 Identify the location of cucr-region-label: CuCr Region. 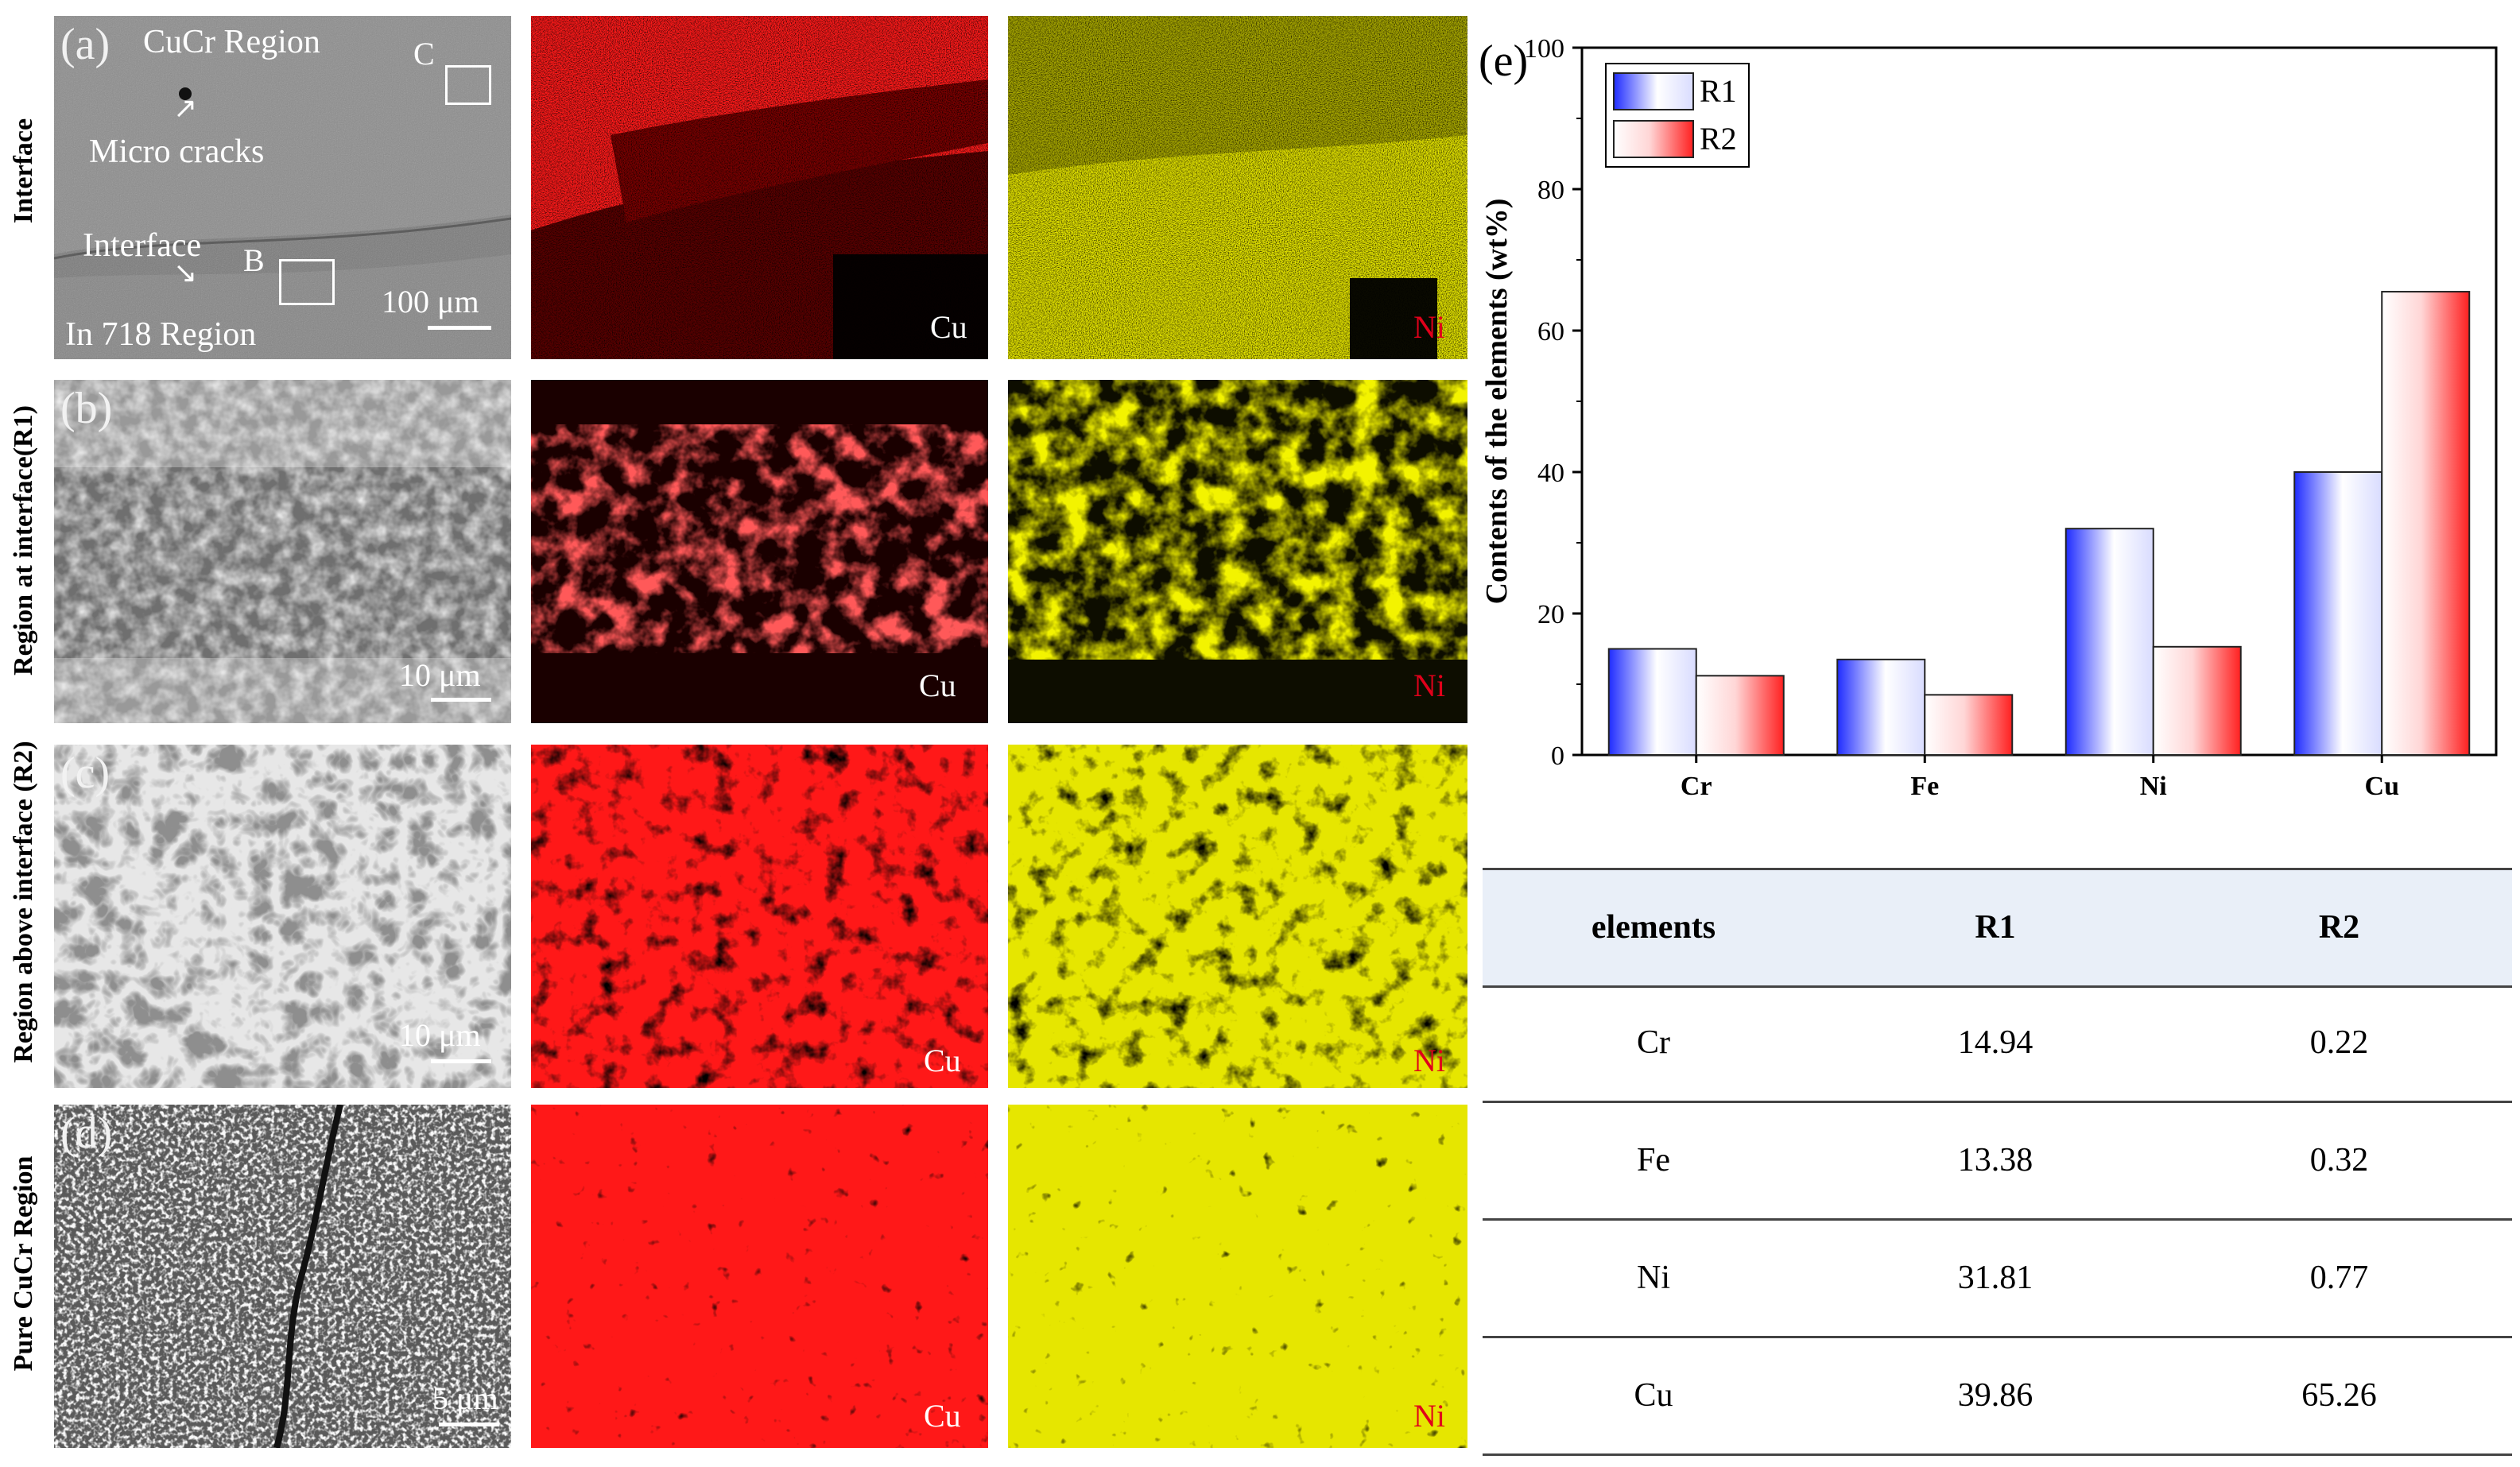
(231, 42).